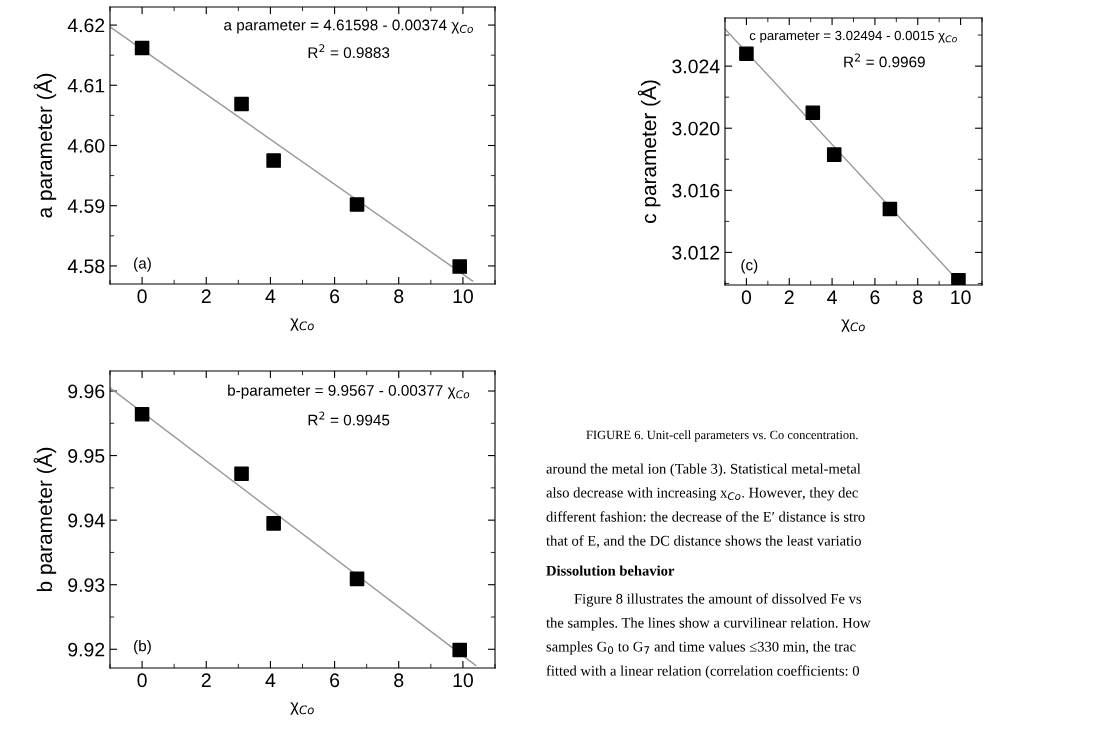 This screenshot has height=734, width=1102. Describe the element at coordinates (722, 436) in the screenshot. I see `caption: FIGURE 6. Unit-cell parameters vs. Co concentration.` at that location.